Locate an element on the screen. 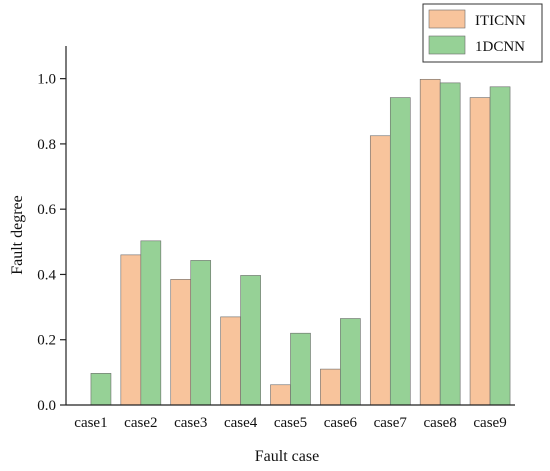  y-tick-label: 0.2 is located at coordinates (46, 341).